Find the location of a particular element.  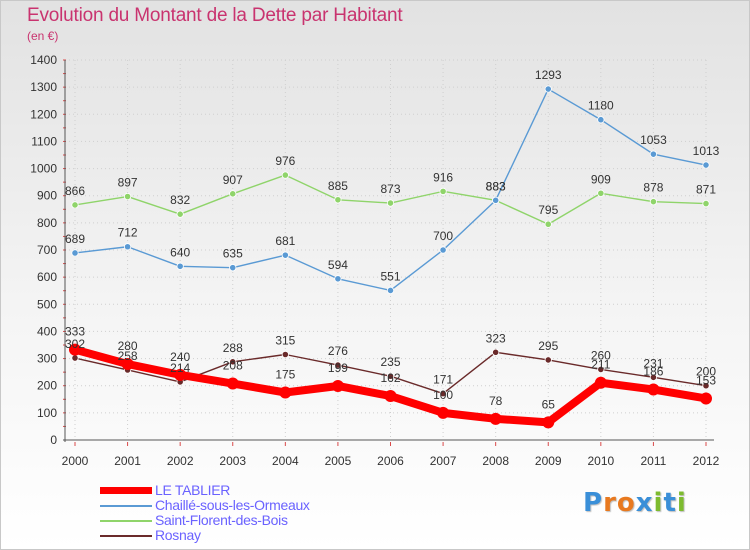

logo-letter: x is located at coordinates (644, 503).